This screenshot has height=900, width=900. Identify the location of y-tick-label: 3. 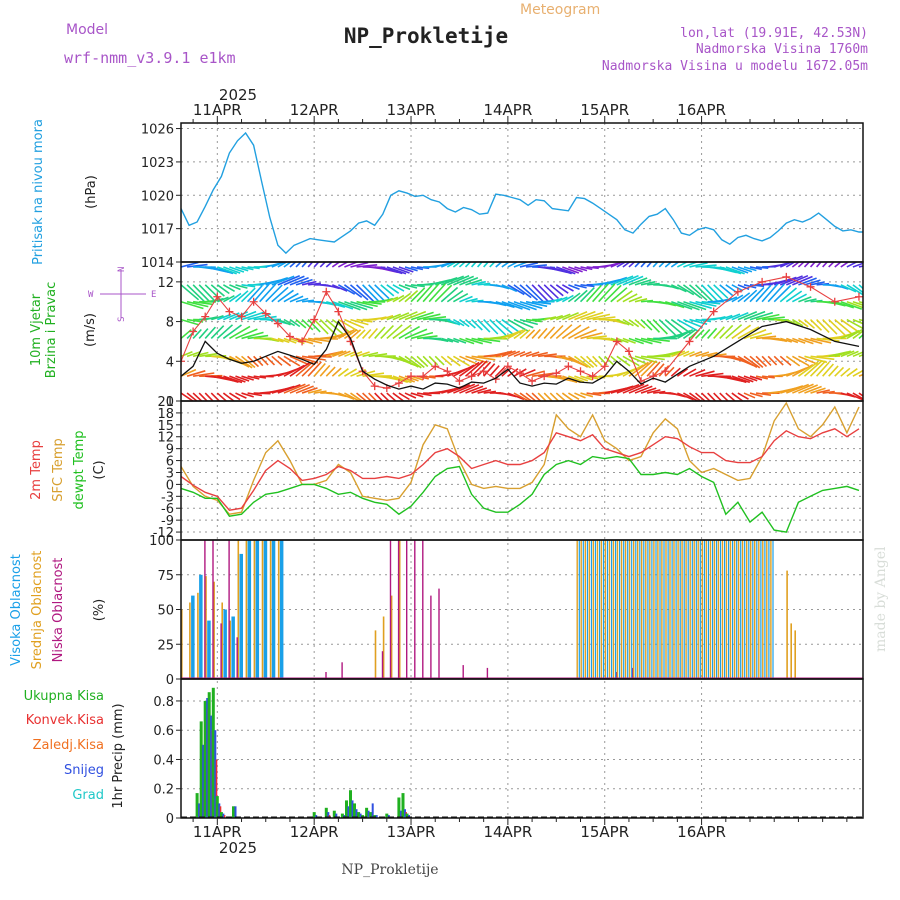
(170, 473).